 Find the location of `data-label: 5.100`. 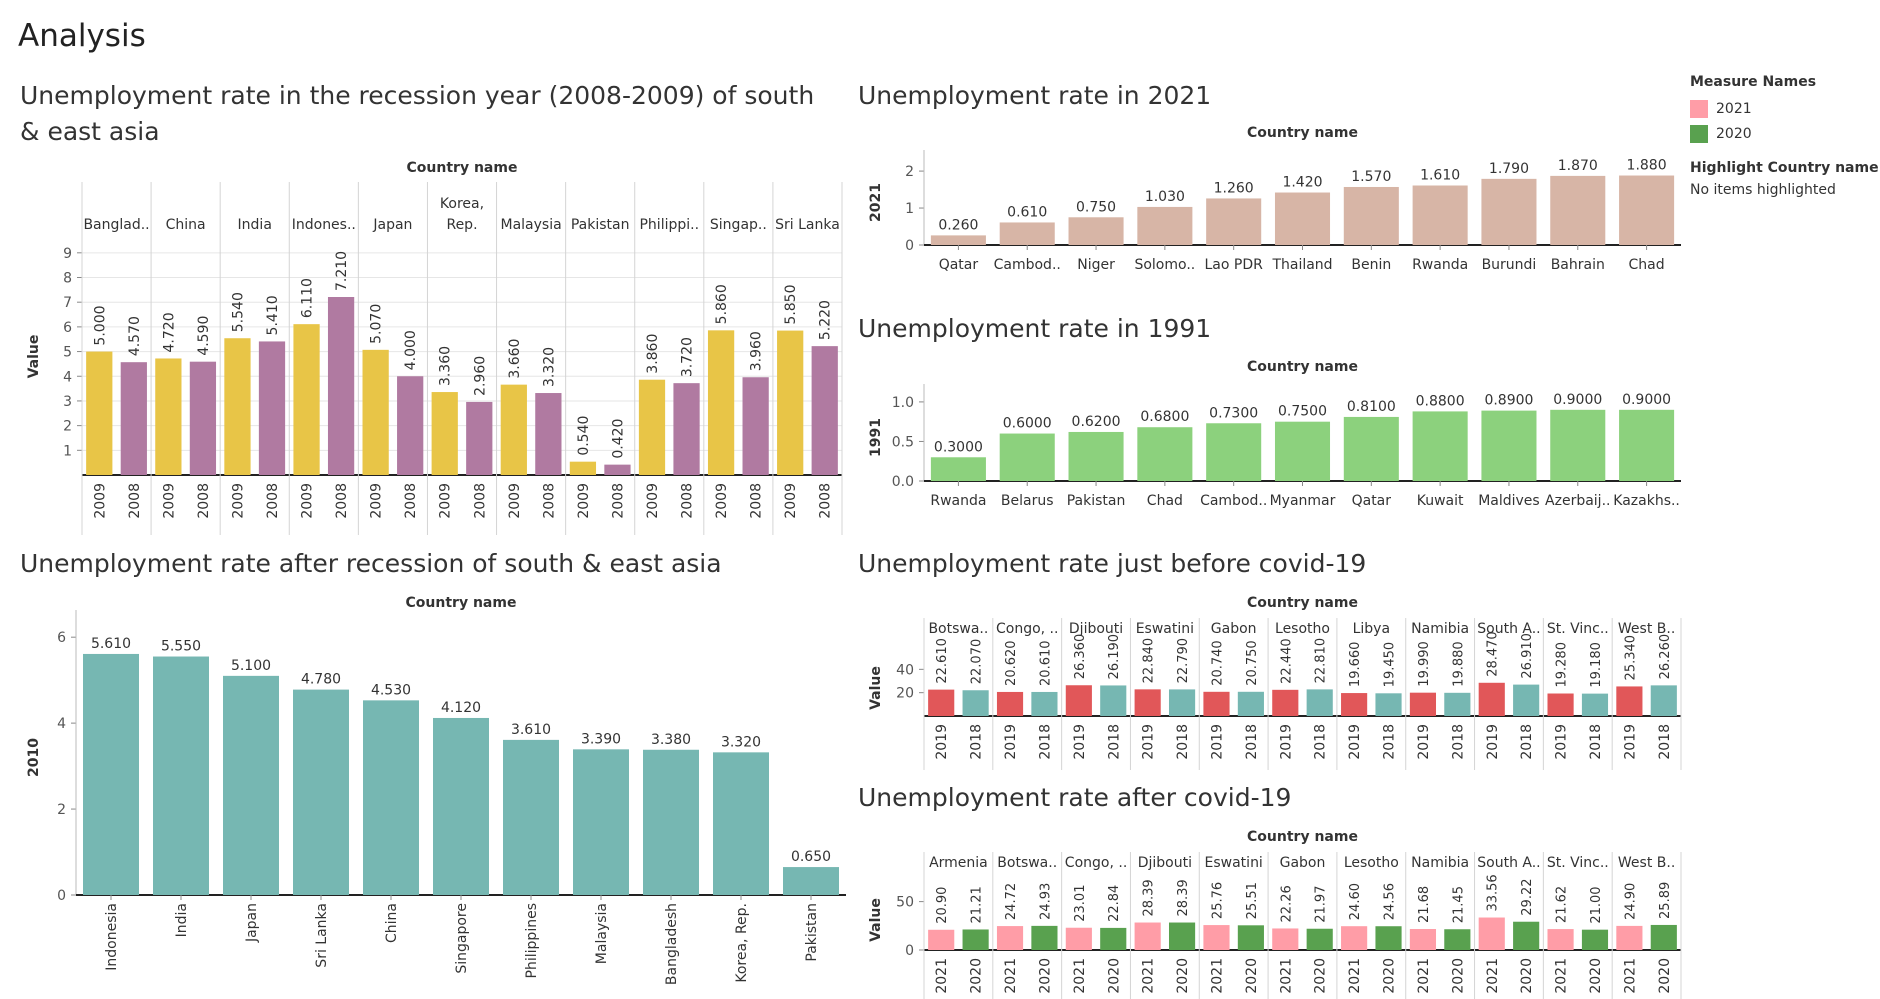

data-label: 5.100 is located at coordinates (251, 666).